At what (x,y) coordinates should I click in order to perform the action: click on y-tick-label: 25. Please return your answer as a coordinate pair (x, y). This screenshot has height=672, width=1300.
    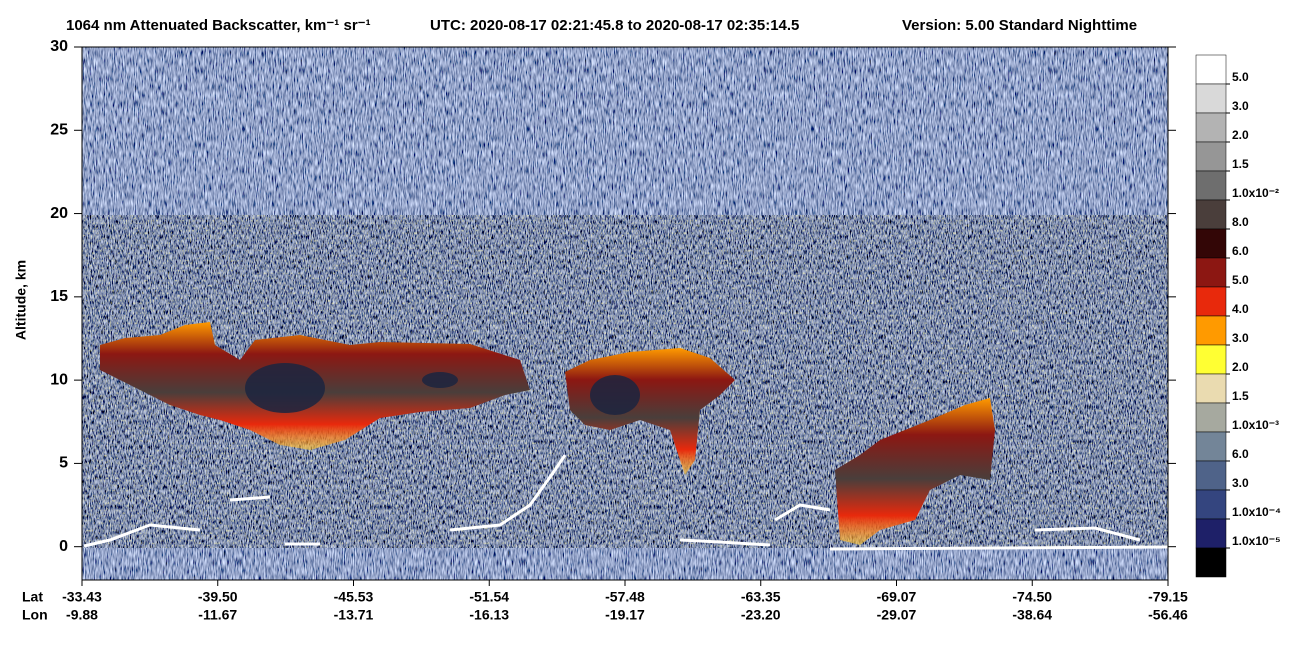
    Looking at the image, I should click on (59, 130).